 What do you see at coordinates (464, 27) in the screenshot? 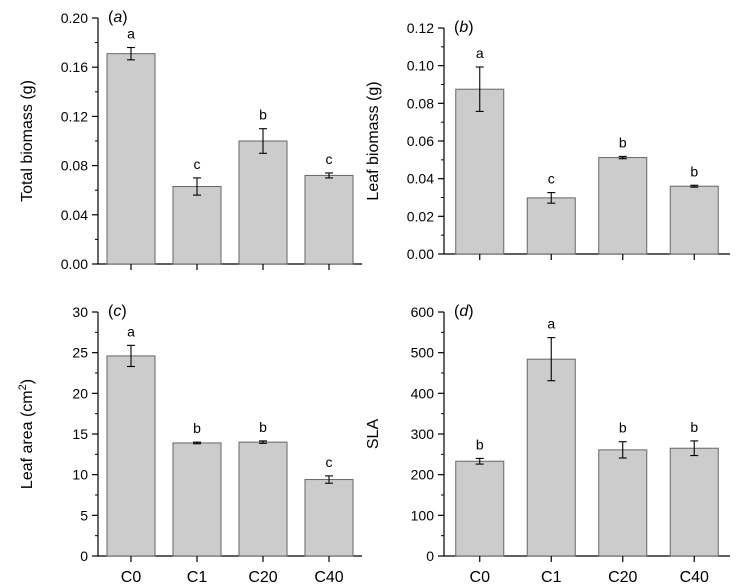
I see `panel-label: (b)` at bounding box center [464, 27].